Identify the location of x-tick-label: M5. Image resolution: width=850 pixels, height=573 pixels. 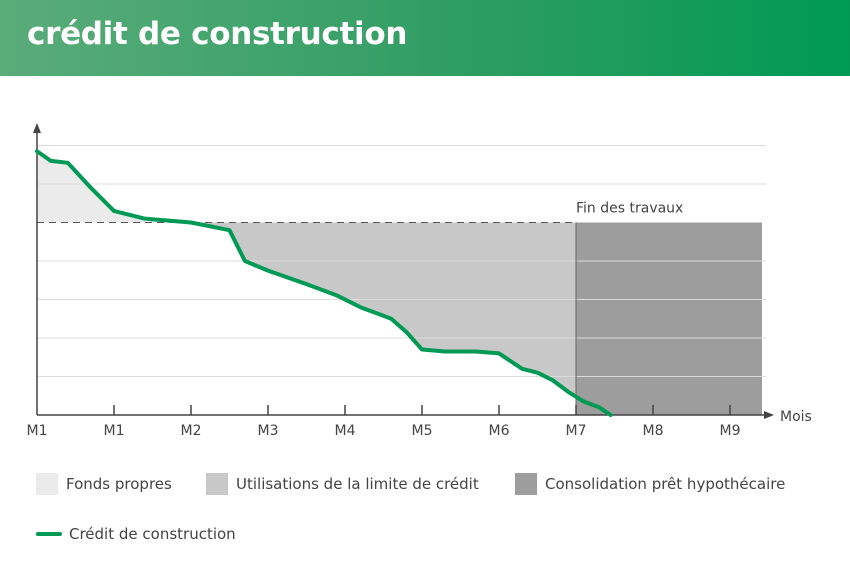
(422, 431).